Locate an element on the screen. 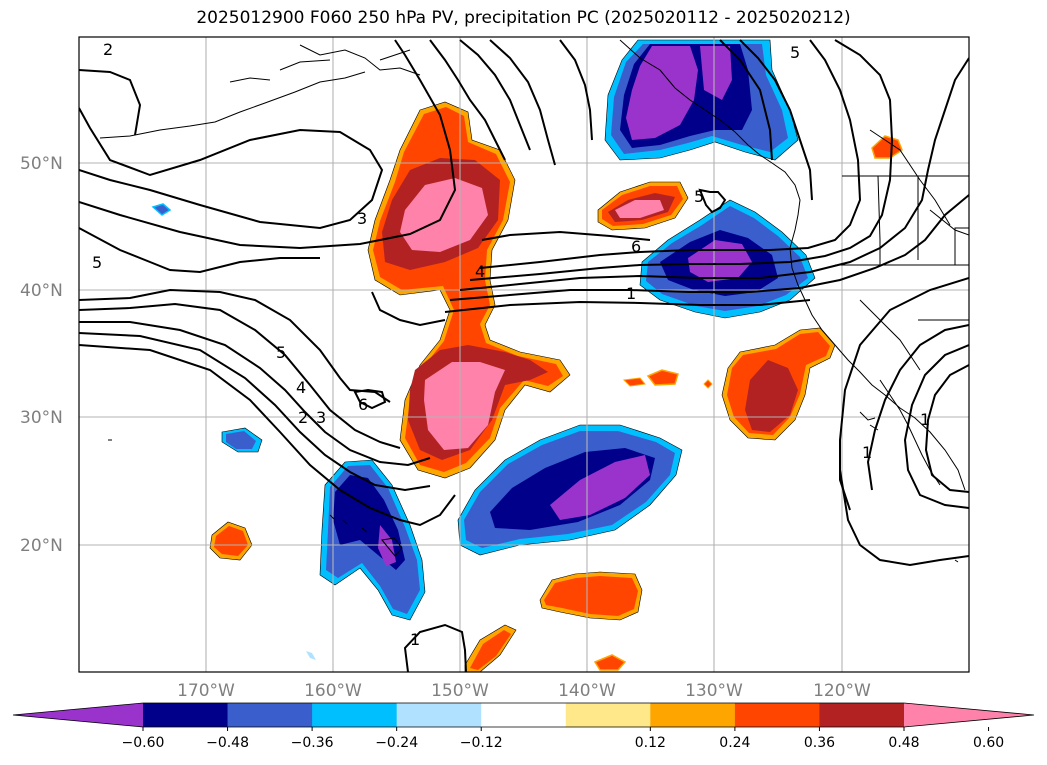  colorbar-tick-label: 0.60 is located at coordinates (988, 743).